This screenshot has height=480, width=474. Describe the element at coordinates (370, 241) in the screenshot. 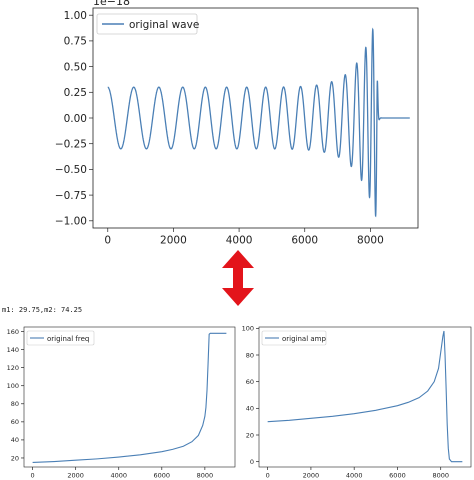

I see `wave-xtick-label: 8000` at that location.